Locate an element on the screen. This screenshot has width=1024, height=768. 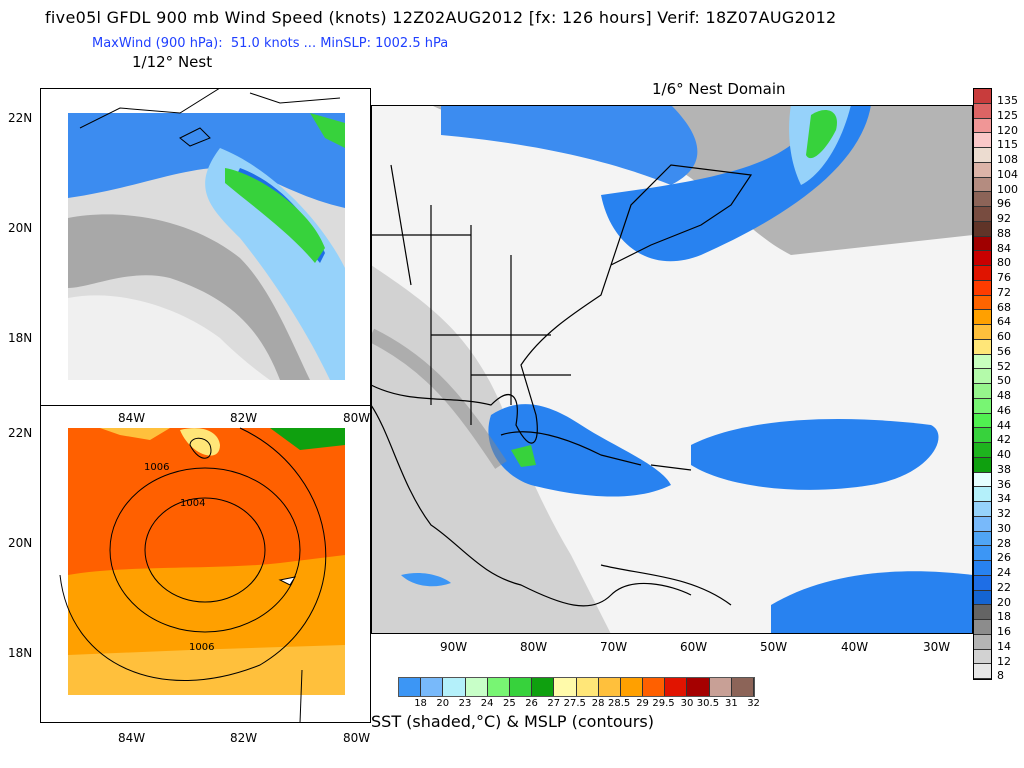
lon-label: 70W is located at coordinates (614, 647).